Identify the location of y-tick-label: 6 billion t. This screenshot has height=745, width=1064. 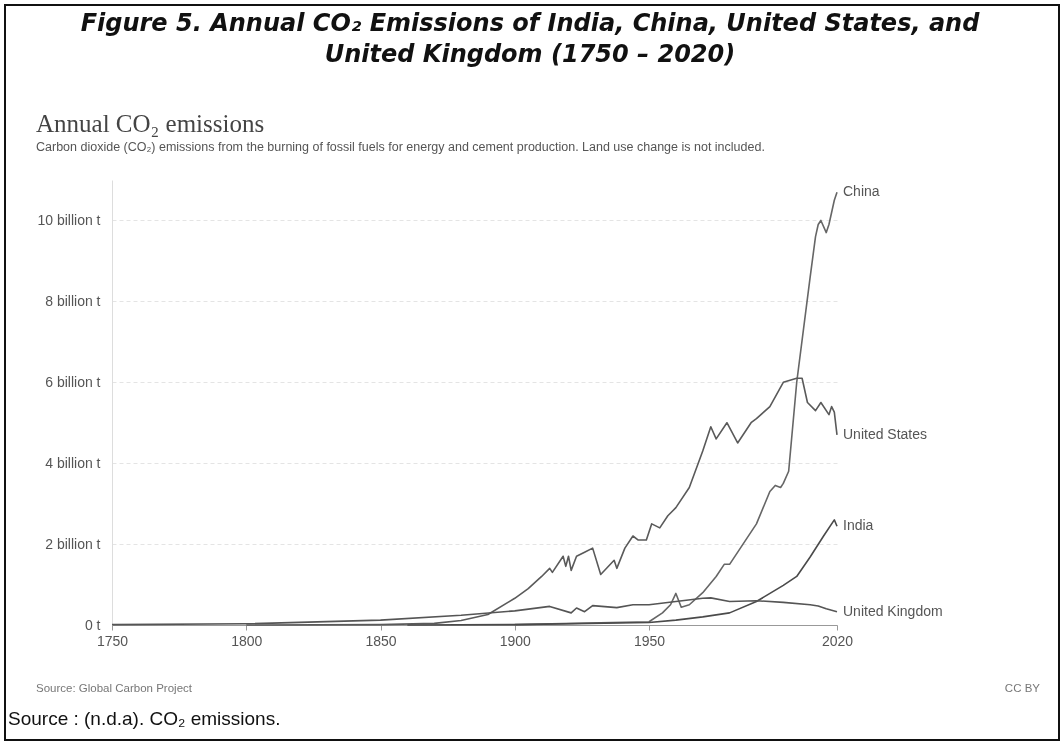
(73, 381).